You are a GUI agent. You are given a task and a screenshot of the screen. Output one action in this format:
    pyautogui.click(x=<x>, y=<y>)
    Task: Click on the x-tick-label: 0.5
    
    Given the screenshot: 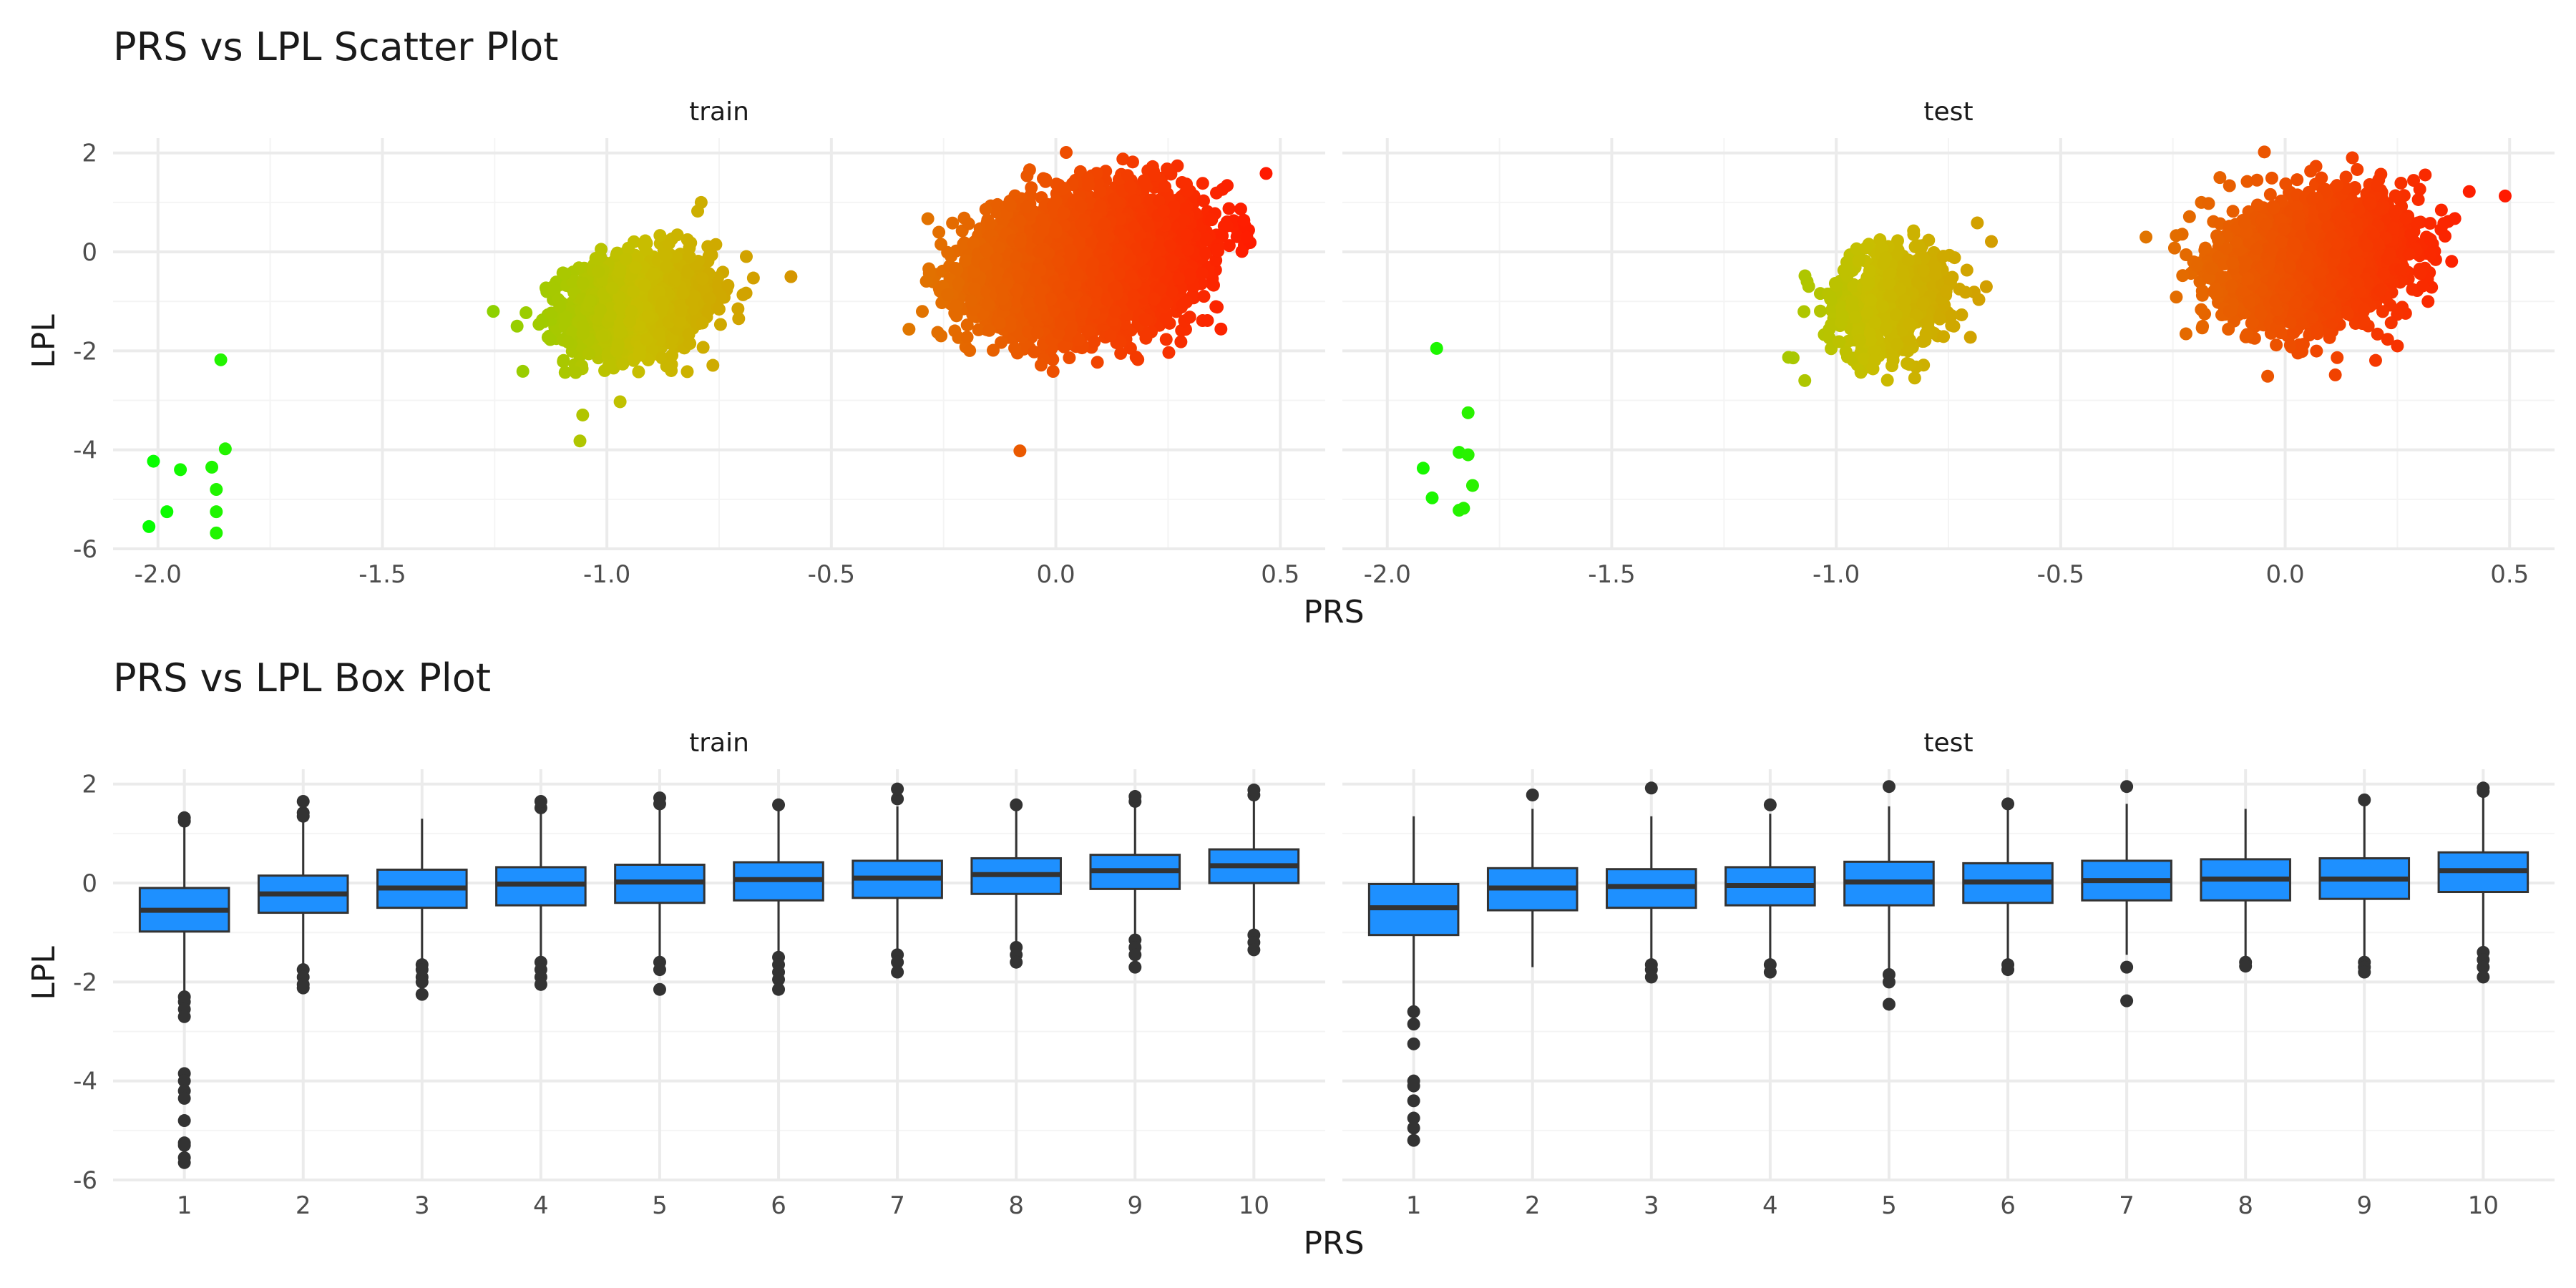 What is the action you would take?
    pyautogui.click(x=1280, y=574)
    